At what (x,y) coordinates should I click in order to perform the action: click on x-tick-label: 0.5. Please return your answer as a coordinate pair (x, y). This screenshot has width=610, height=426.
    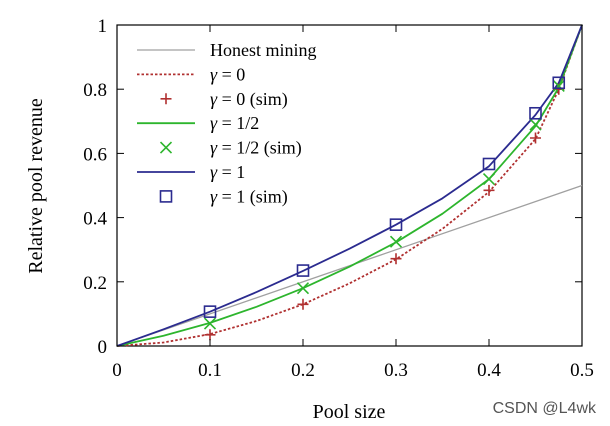
    Looking at the image, I should click on (582, 370).